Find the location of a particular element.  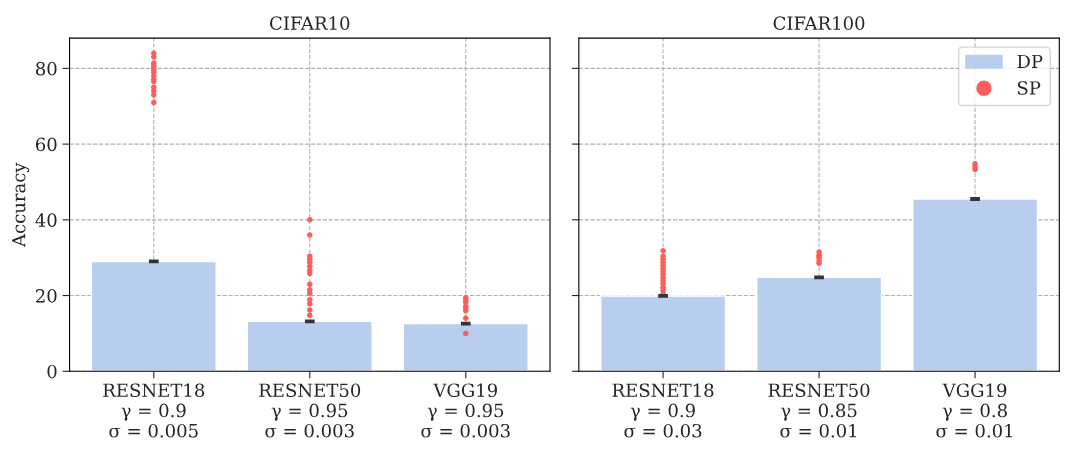

x-tick-label: VGG19 γ = 0.95 σ = 0.003 is located at coordinates (465, 410).